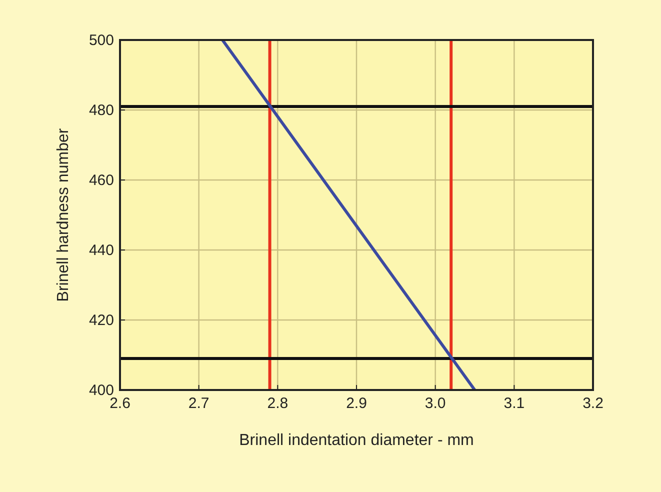 The image size is (661, 492). I want to click on y-tick-label: 460, so click(101, 180).